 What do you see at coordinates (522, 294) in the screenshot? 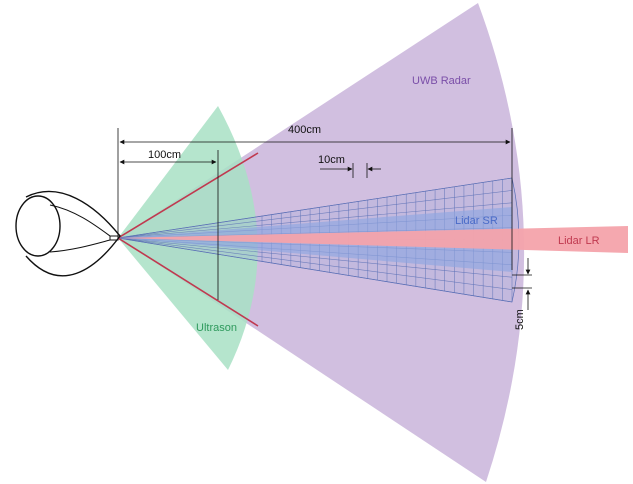
I see `dimension-5cm: 5cm` at bounding box center [522, 294].